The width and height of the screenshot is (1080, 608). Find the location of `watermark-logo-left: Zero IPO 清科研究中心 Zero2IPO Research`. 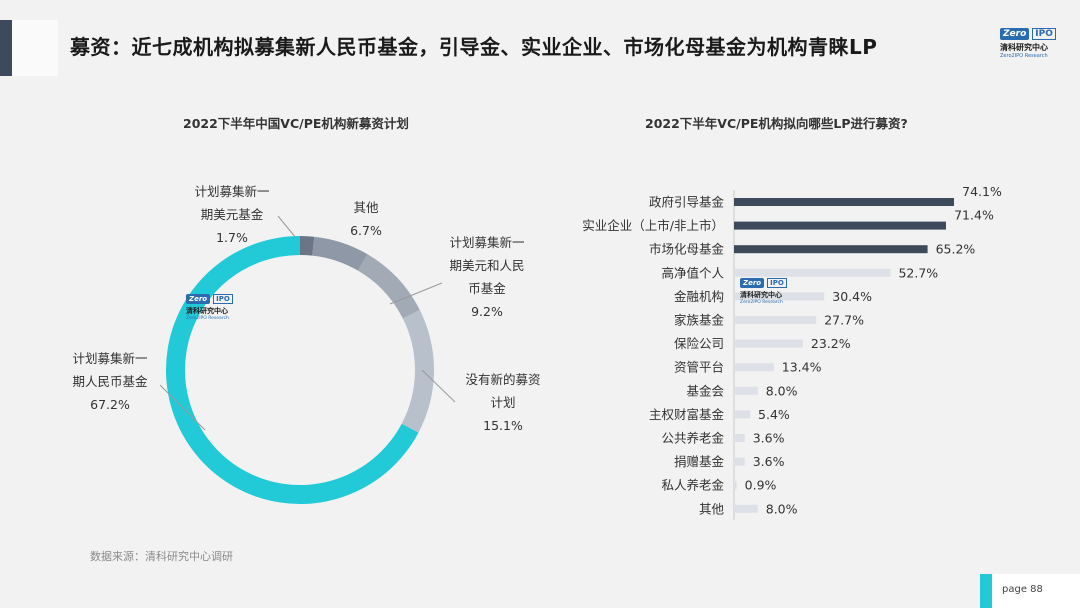

watermark-logo-left: Zero IPO 清科研究中心 Zero2IPO Research is located at coordinates (213, 307).